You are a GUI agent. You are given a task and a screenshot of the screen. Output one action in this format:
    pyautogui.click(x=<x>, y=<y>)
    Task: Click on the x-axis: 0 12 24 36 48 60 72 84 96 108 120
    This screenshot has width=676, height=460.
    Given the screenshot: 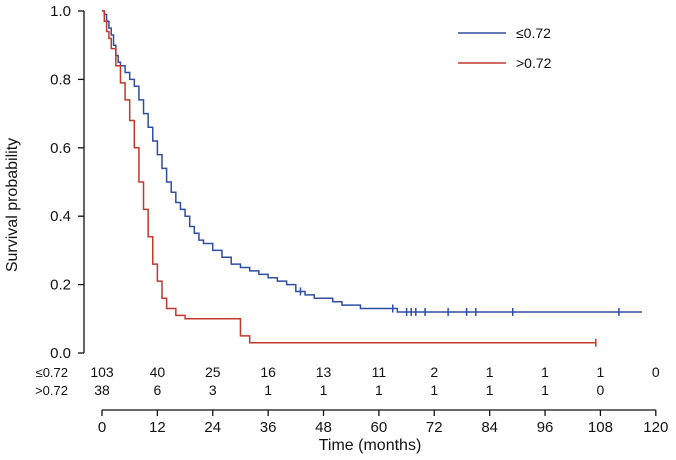 What is the action you would take?
    pyautogui.click(x=383, y=422)
    